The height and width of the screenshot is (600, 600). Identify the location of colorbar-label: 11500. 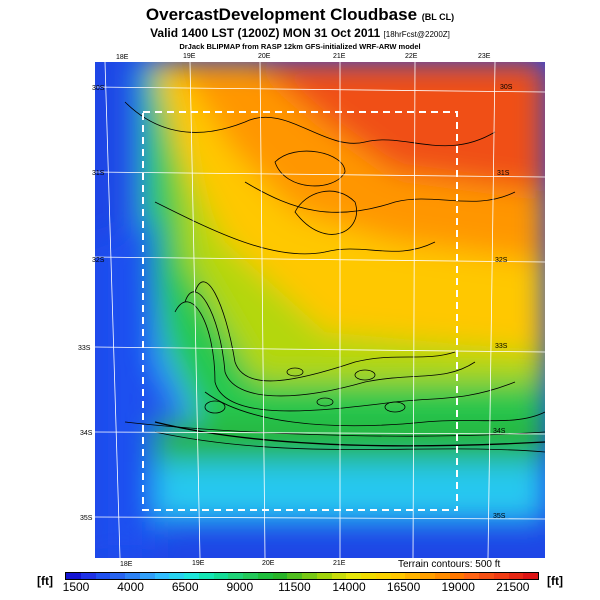
(294, 587).